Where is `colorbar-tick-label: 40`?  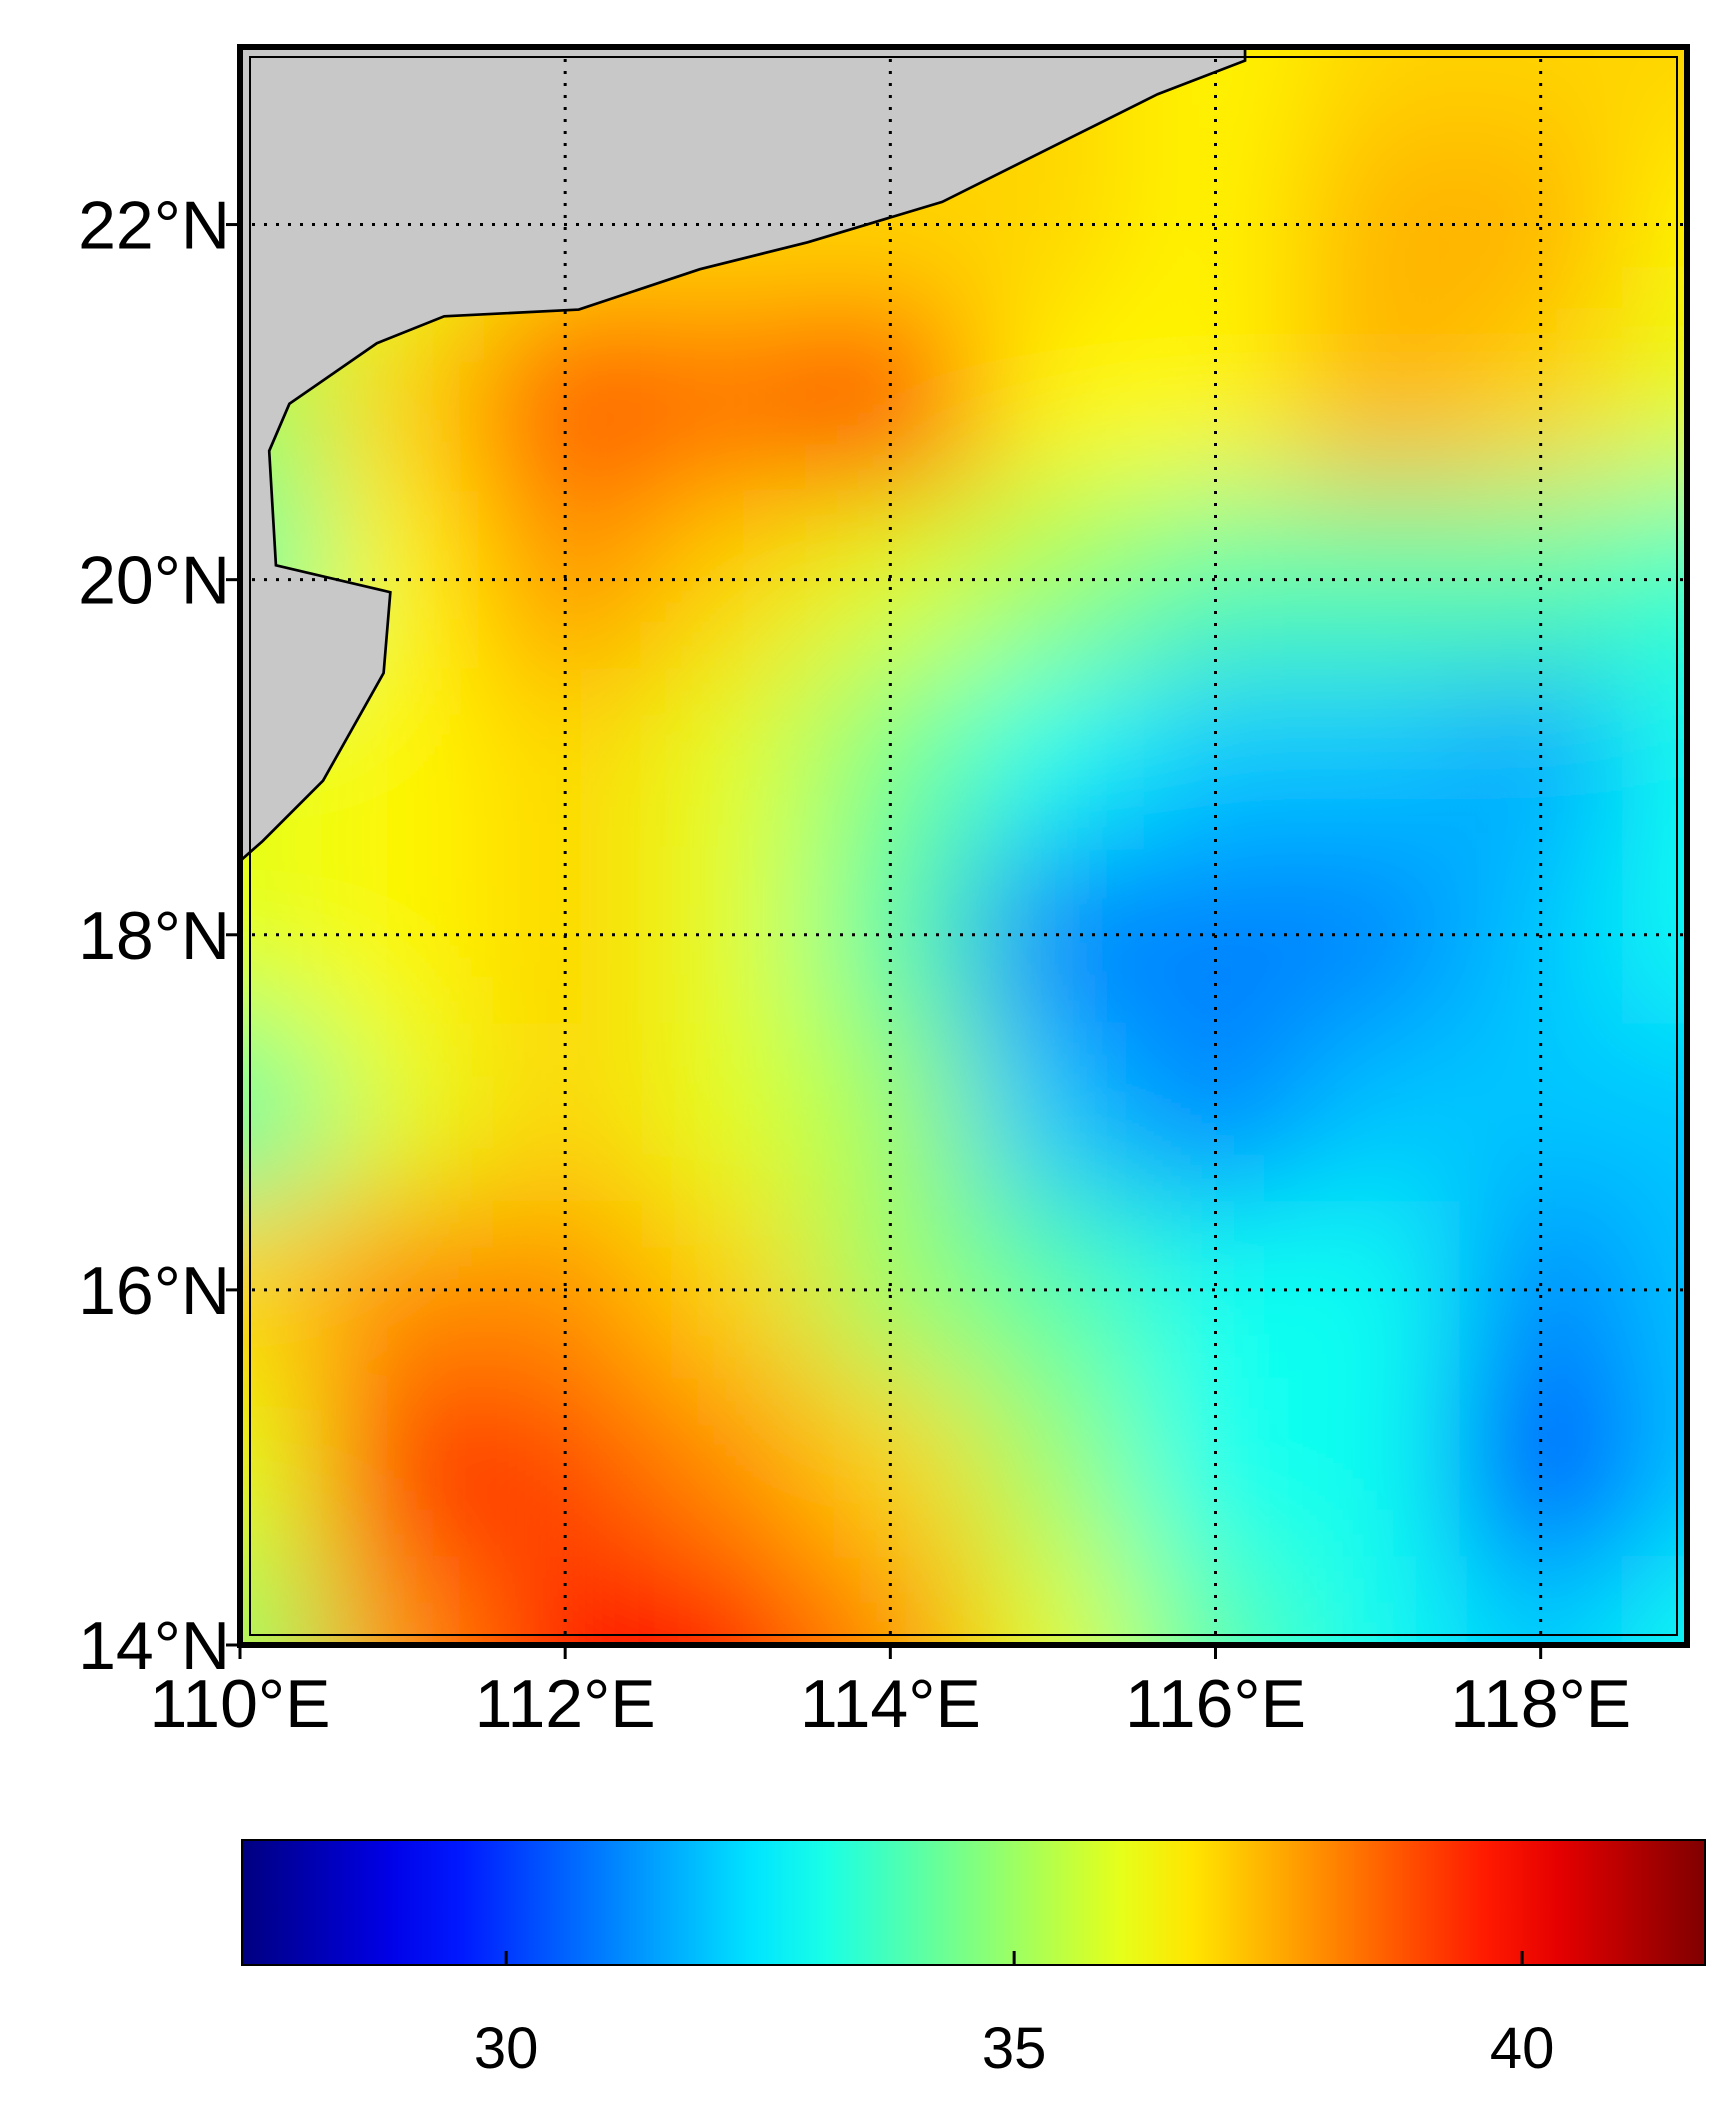 colorbar-tick-label: 40 is located at coordinates (1522, 2048).